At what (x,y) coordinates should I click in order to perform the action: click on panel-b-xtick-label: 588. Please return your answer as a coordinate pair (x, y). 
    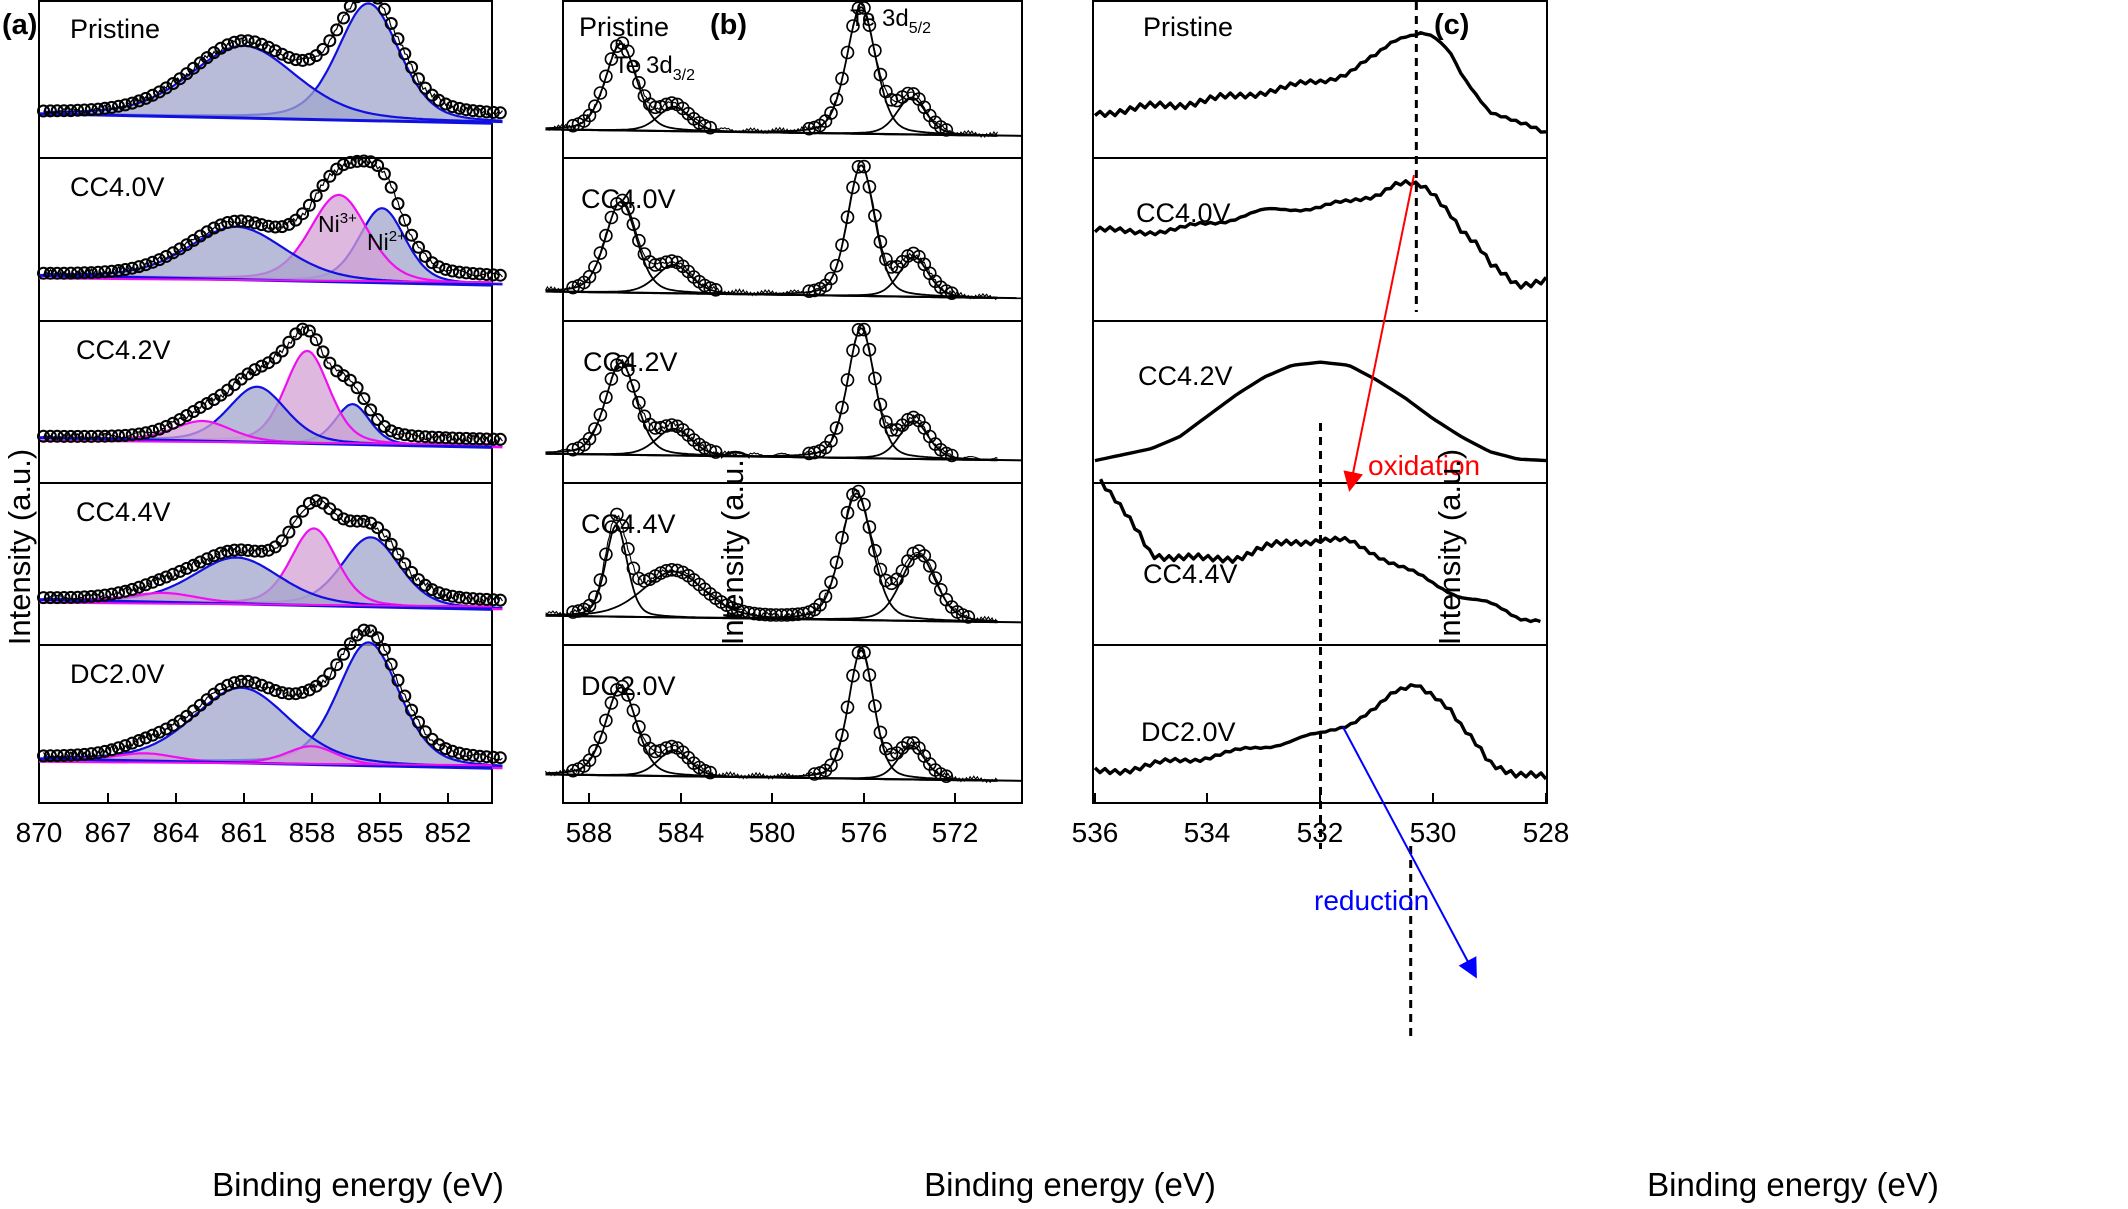
    Looking at the image, I should click on (589, 832).